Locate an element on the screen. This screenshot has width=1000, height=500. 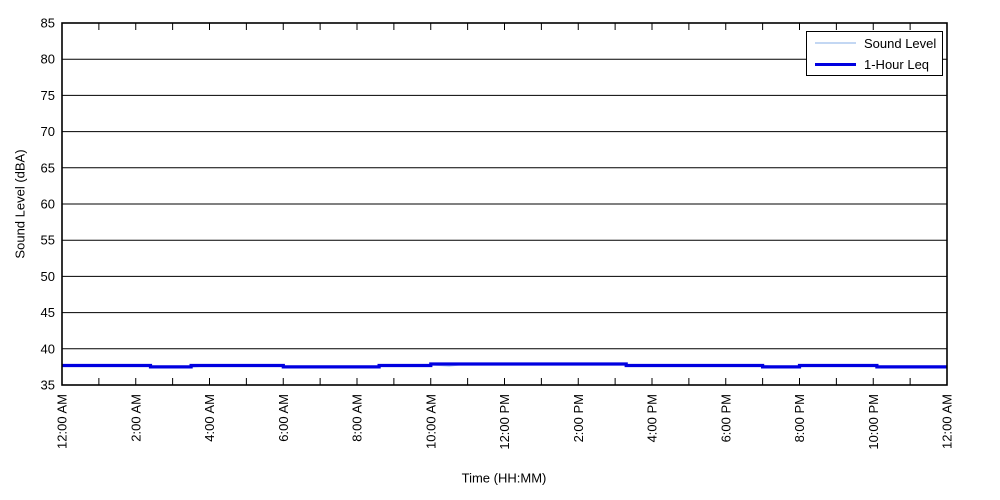
y-tick-label: 35 is located at coordinates (48, 385).